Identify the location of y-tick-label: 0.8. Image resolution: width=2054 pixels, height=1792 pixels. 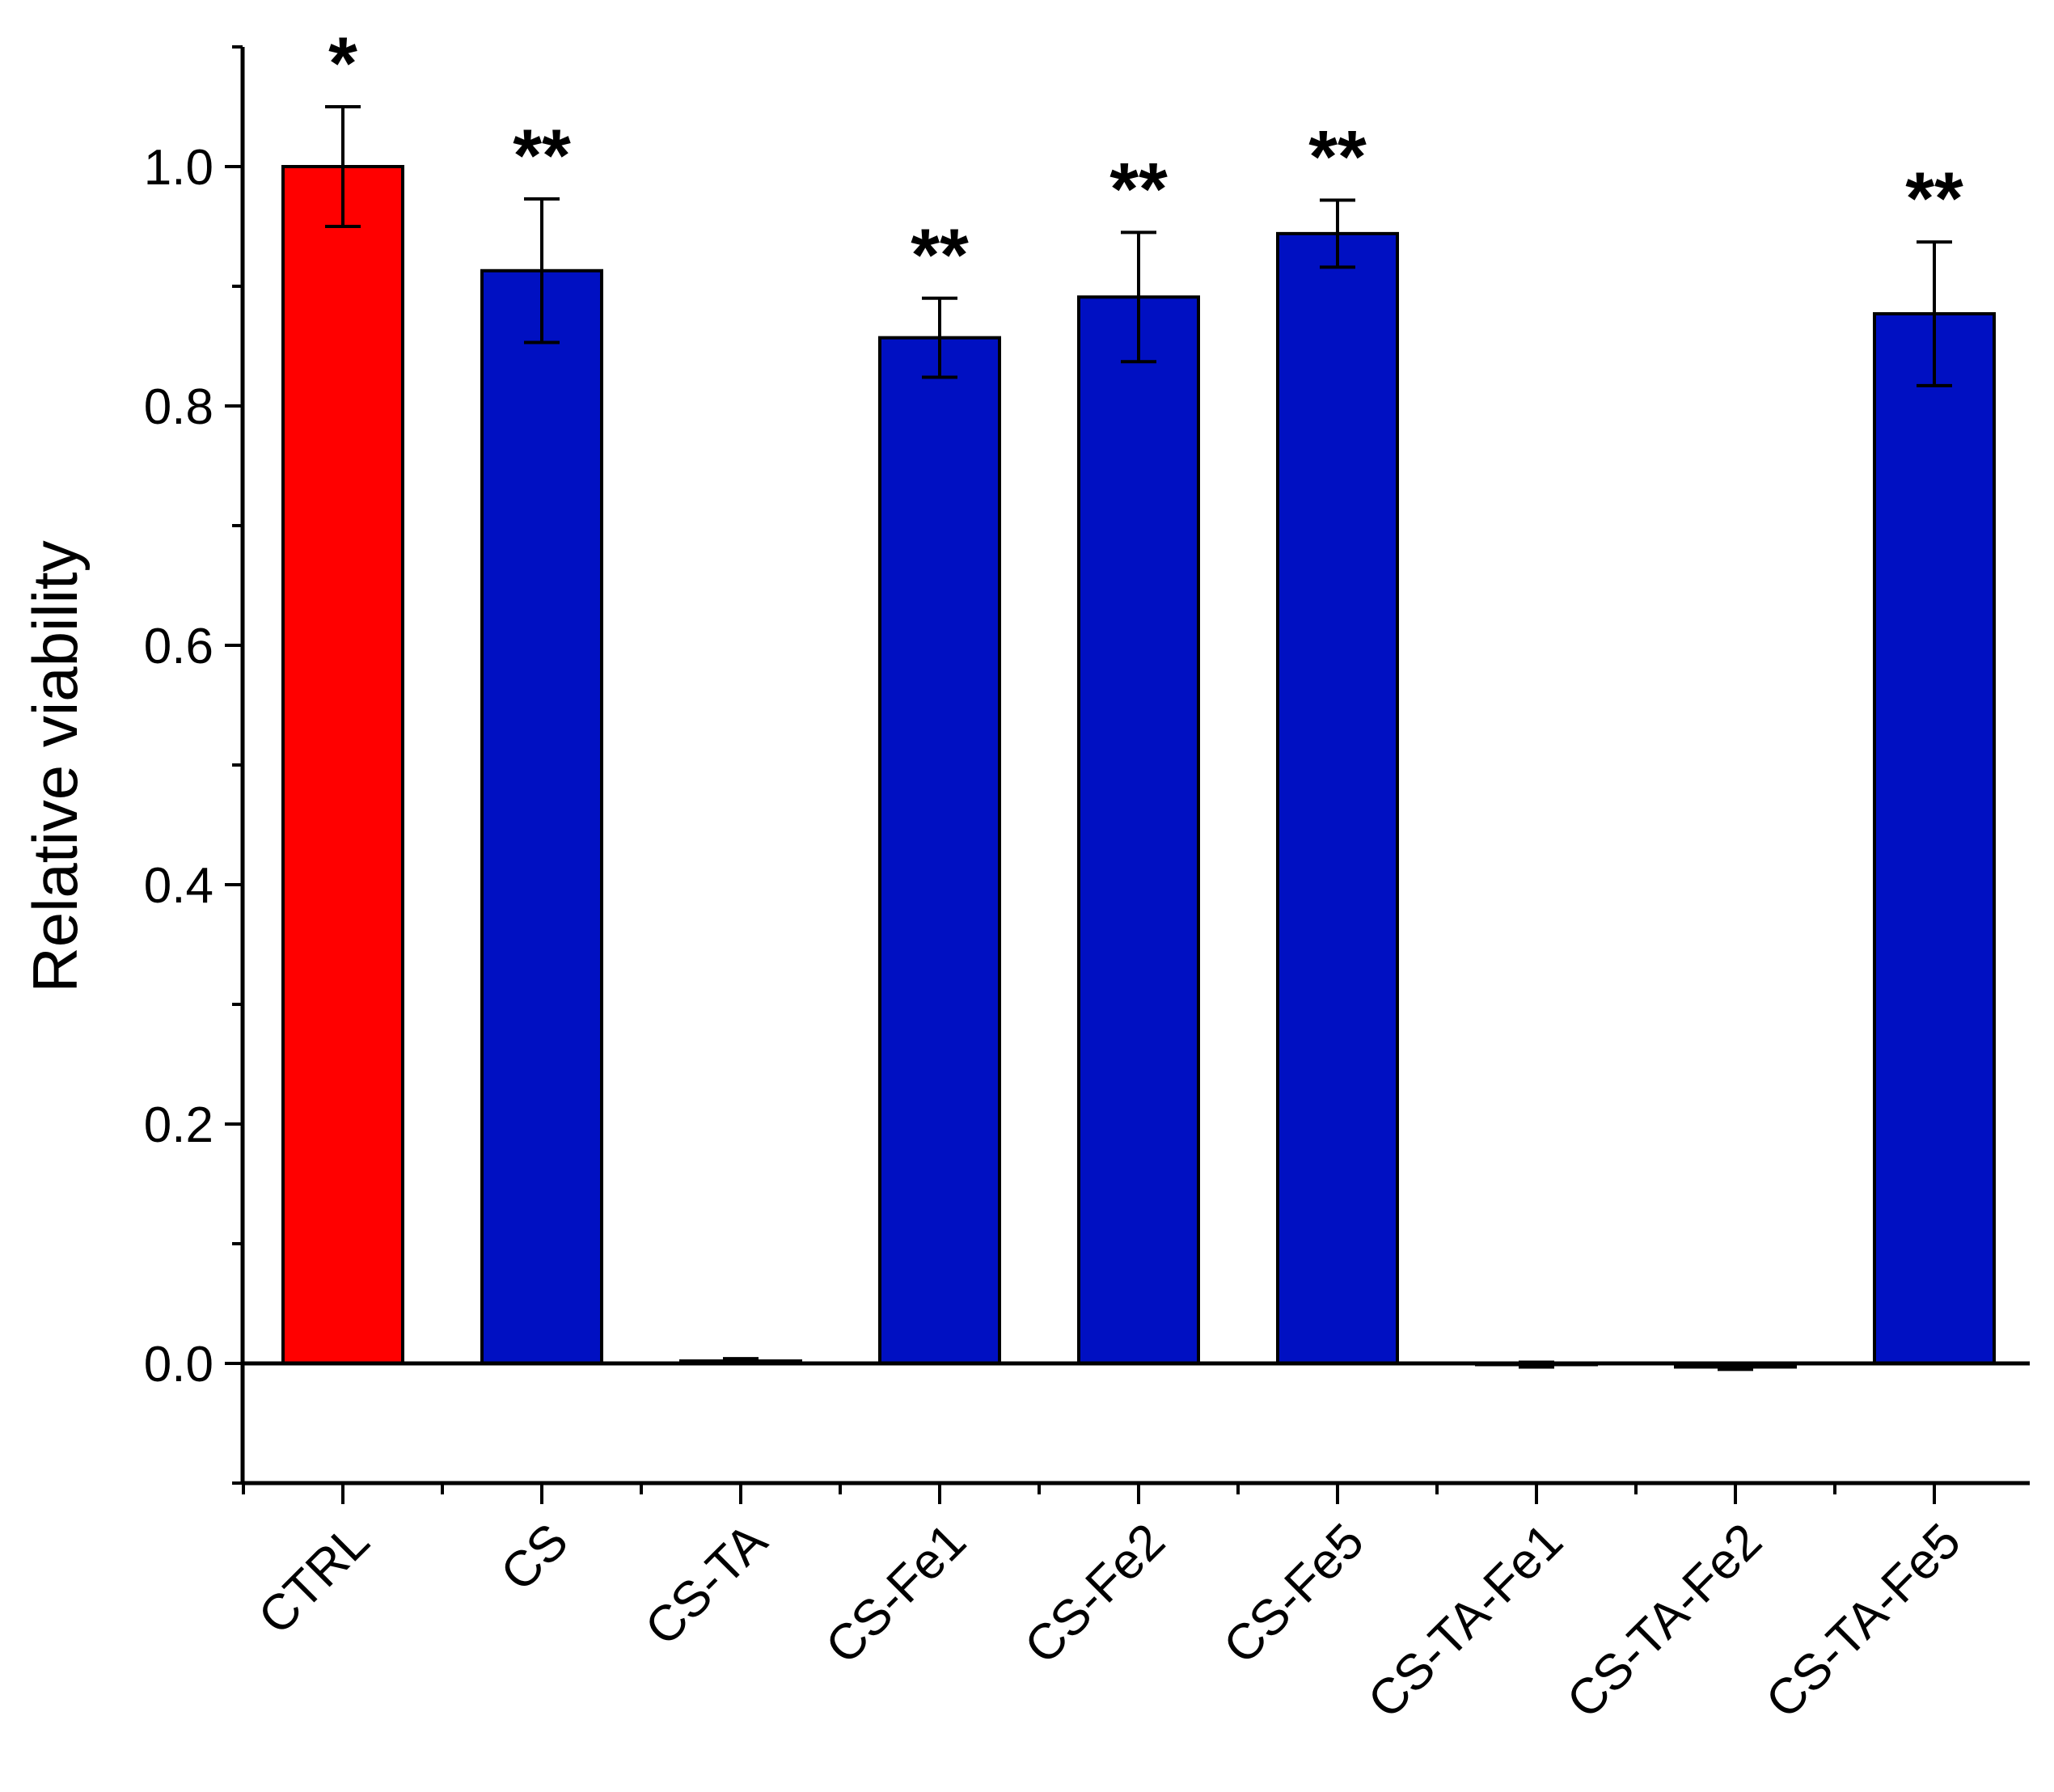
(178, 407).